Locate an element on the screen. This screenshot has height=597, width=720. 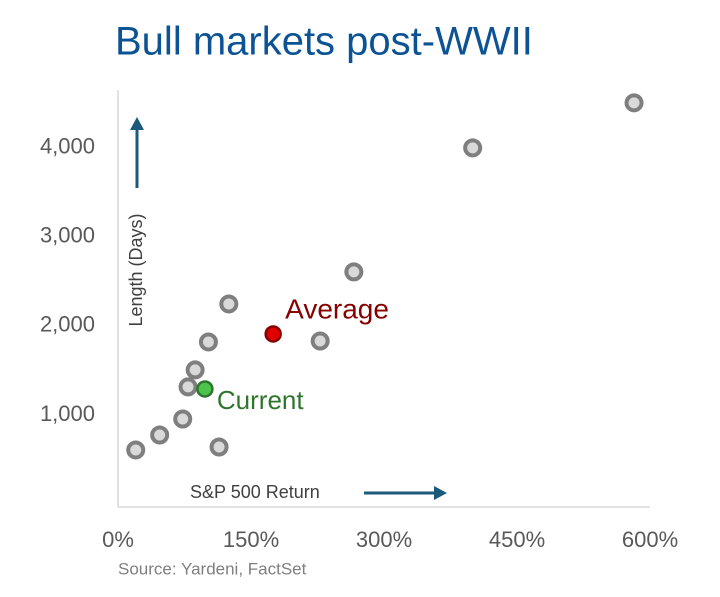
x-tick-label: 300% is located at coordinates (384, 539).